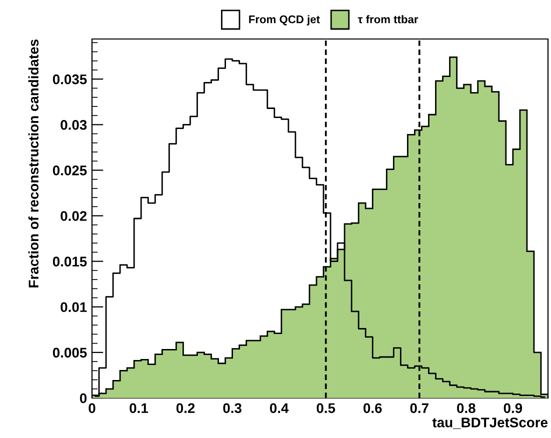 This screenshot has height=438, width=551. Describe the element at coordinates (69, 171) in the screenshot. I see `y-tick-label: 0.025` at that location.